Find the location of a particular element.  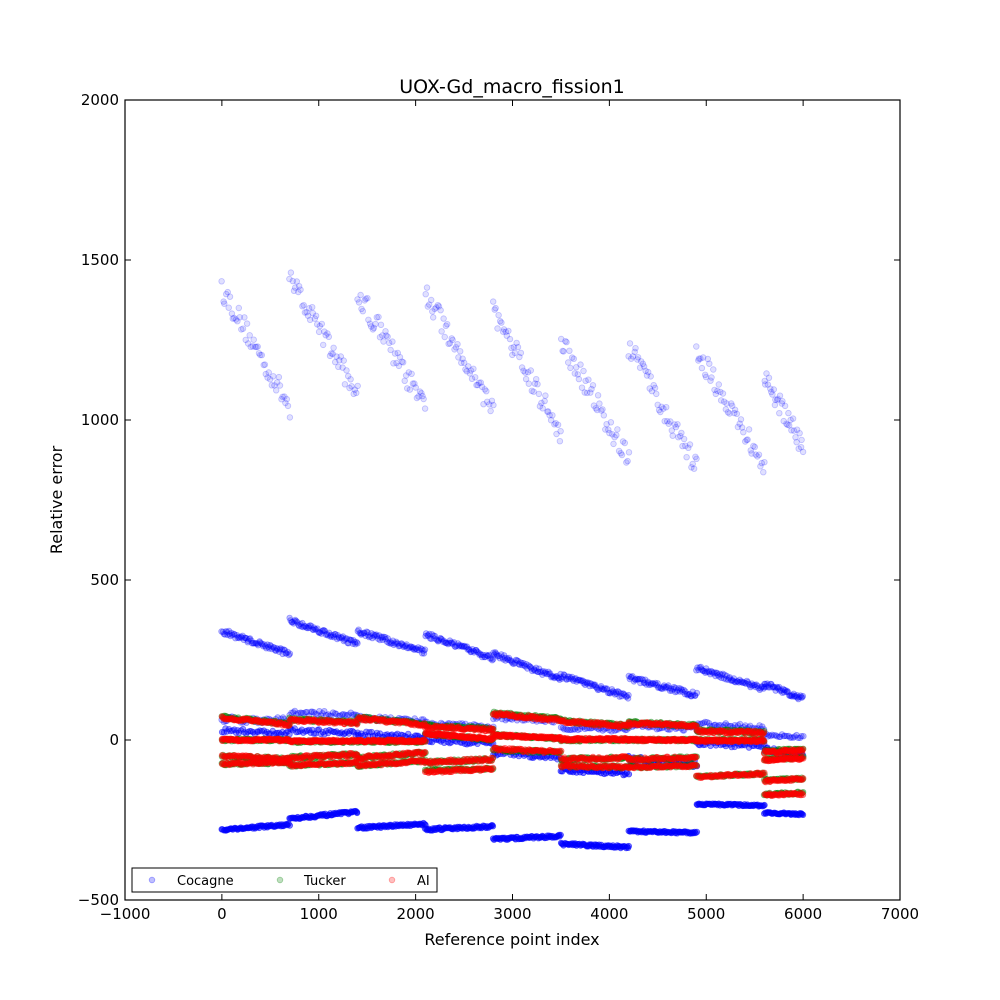

chart-title: UOX-Gd_macro_fission1 is located at coordinates (511, 87).